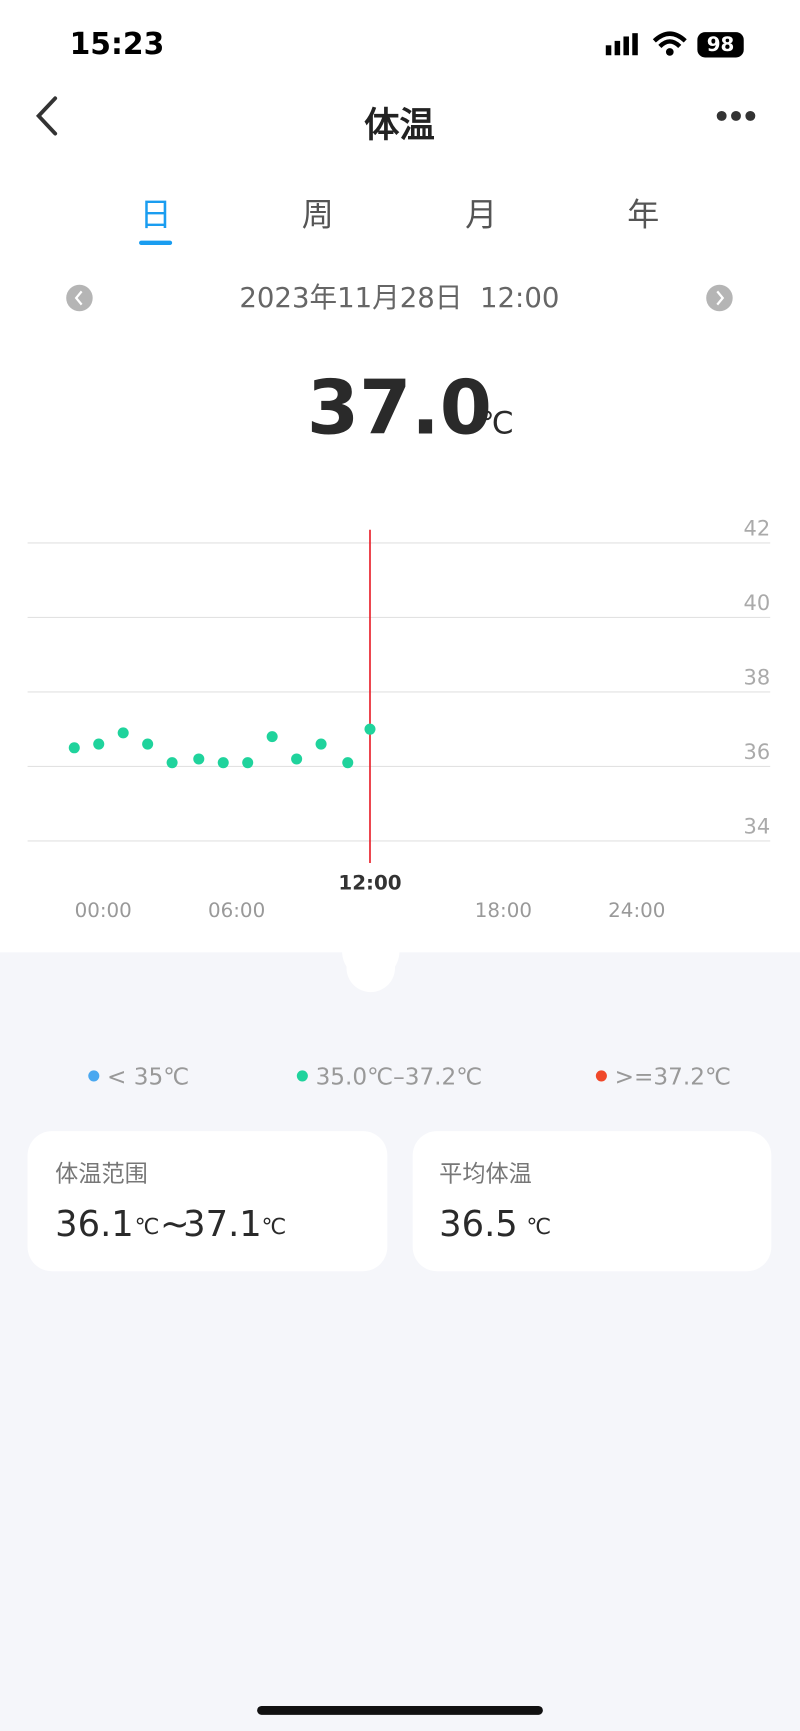  What do you see at coordinates (636, 910) in the screenshot?
I see `x-tick-label: 24:00` at bounding box center [636, 910].